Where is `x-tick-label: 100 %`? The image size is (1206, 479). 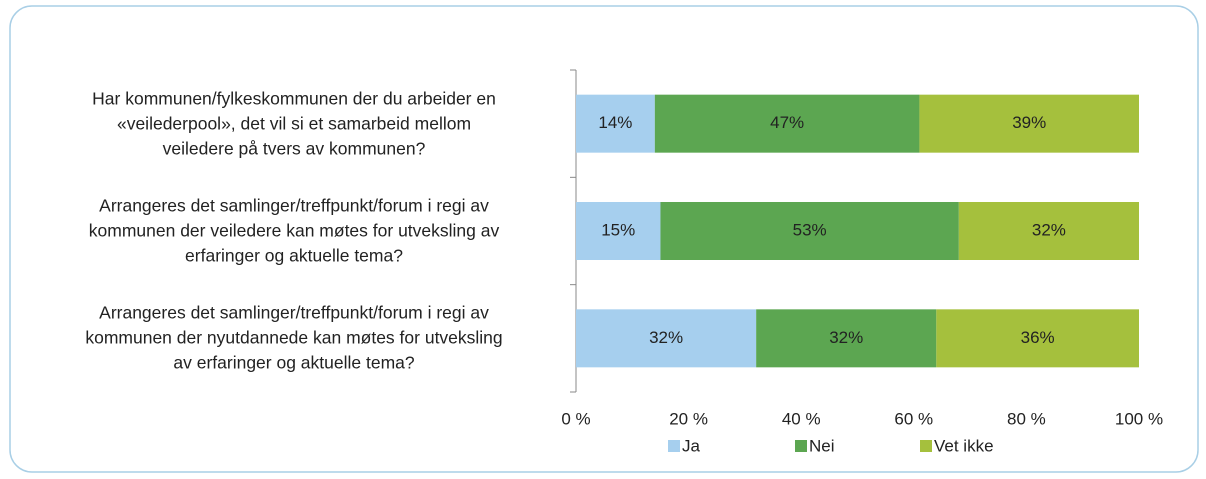 x-tick-label: 100 % is located at coordinates (1139, 418).